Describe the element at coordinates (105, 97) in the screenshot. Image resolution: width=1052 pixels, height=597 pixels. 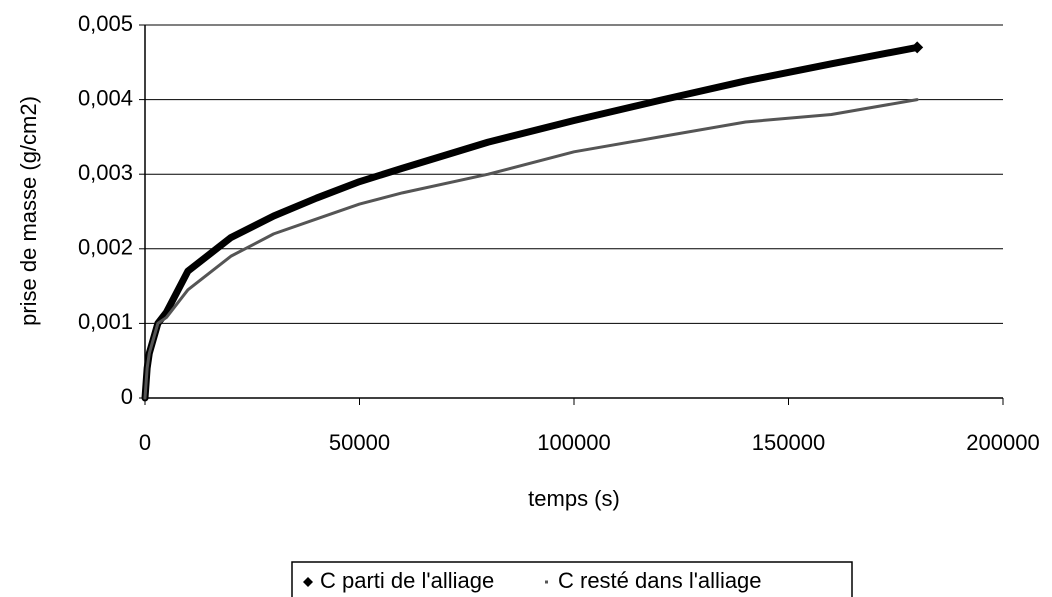
I see `y-tick-label: 0,004` at that location.